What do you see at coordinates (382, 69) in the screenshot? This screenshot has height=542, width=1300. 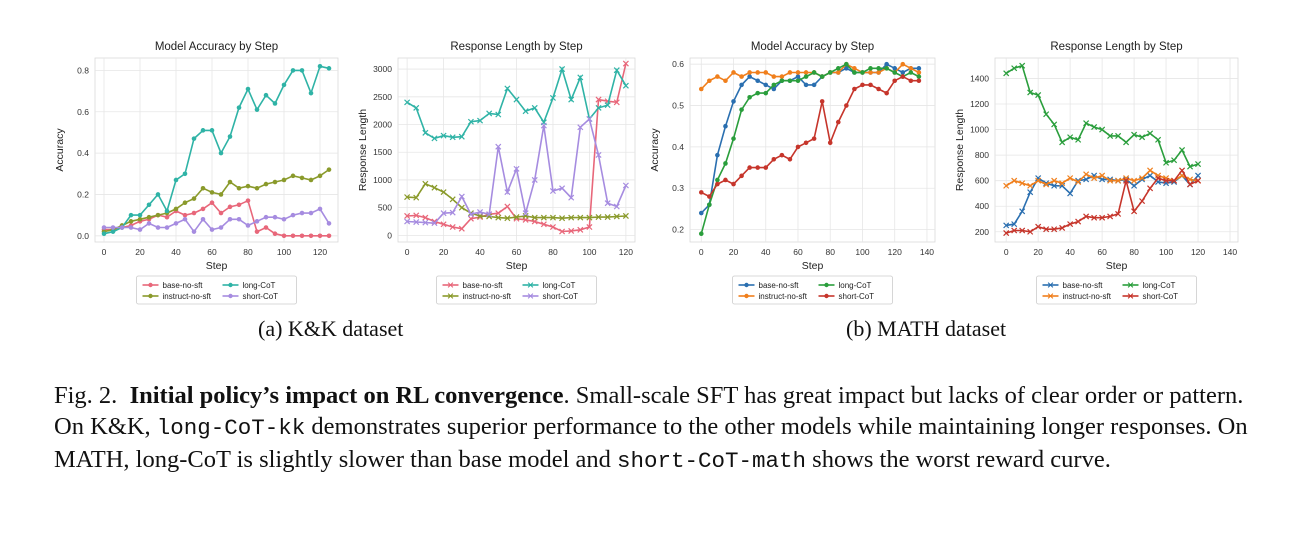 I see `y-tick-label: 3000` at bounding box center [382, 69].